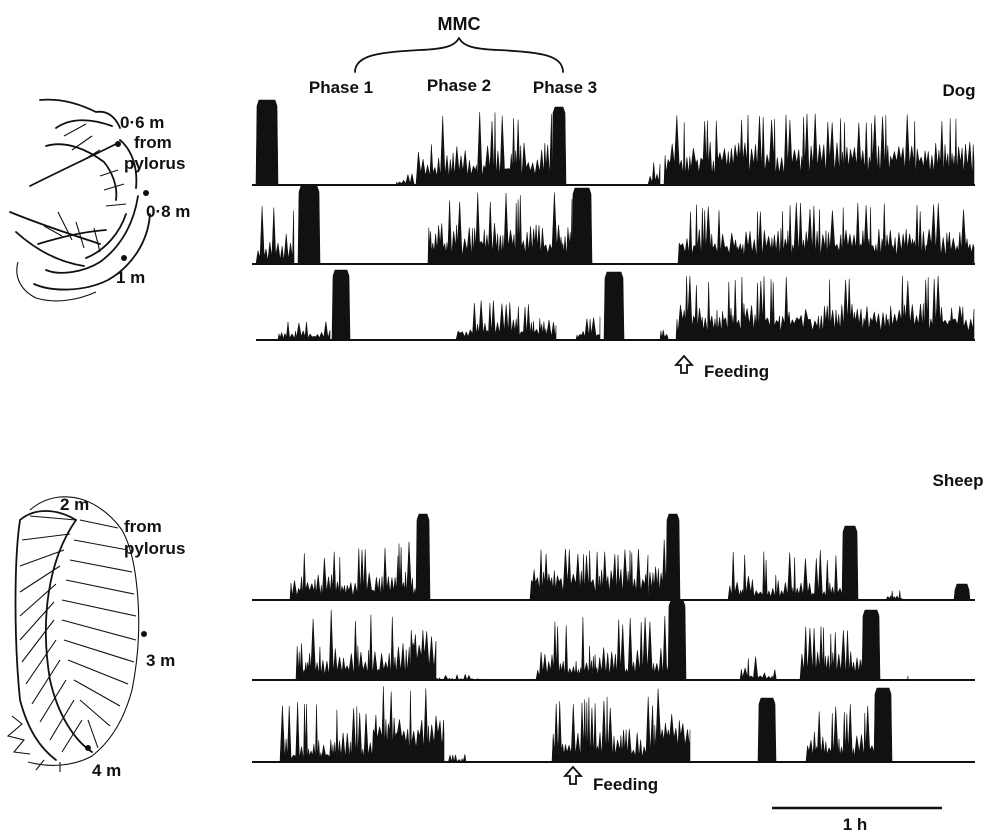  I want to click on sheep-site-1-from: from, so click(143, 526).